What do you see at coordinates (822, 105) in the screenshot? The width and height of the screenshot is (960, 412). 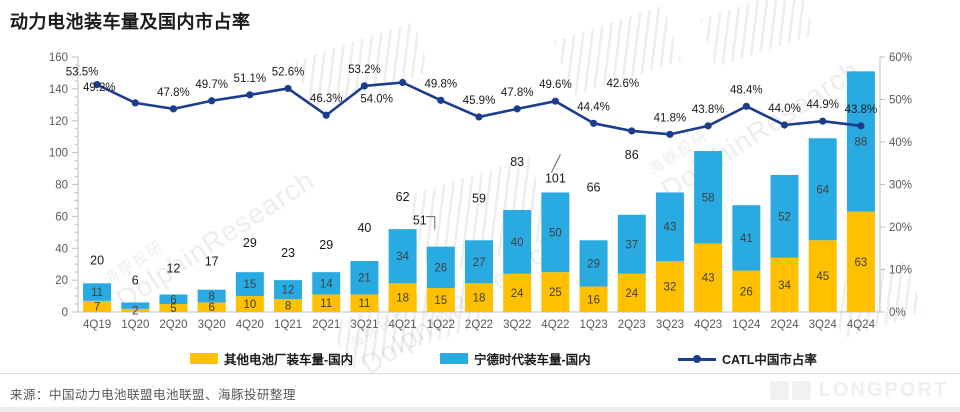 I see `share-label: 44.9%` at bounding box center [822, 105].